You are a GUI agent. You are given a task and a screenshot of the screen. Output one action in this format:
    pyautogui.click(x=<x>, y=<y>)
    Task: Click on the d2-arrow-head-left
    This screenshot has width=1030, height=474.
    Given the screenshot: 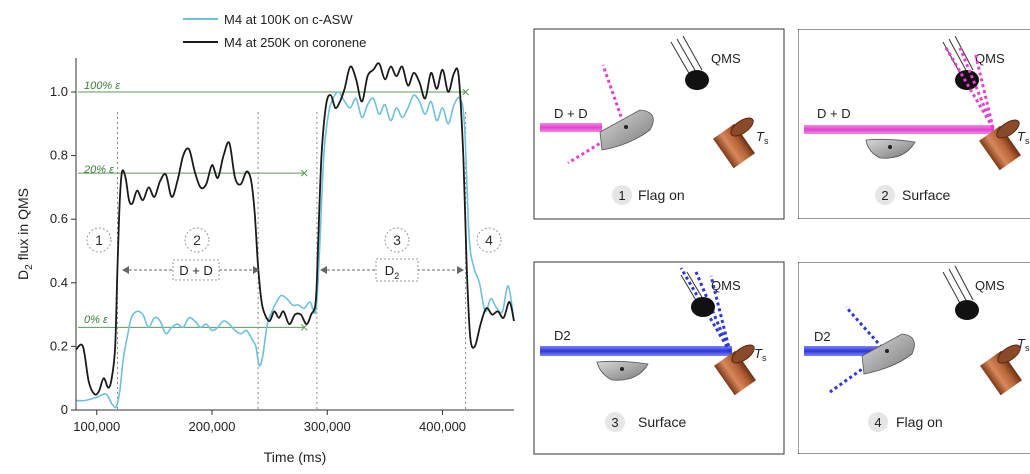 What is the action you would take?
    pyautogui.click(x=323, y=270)
    